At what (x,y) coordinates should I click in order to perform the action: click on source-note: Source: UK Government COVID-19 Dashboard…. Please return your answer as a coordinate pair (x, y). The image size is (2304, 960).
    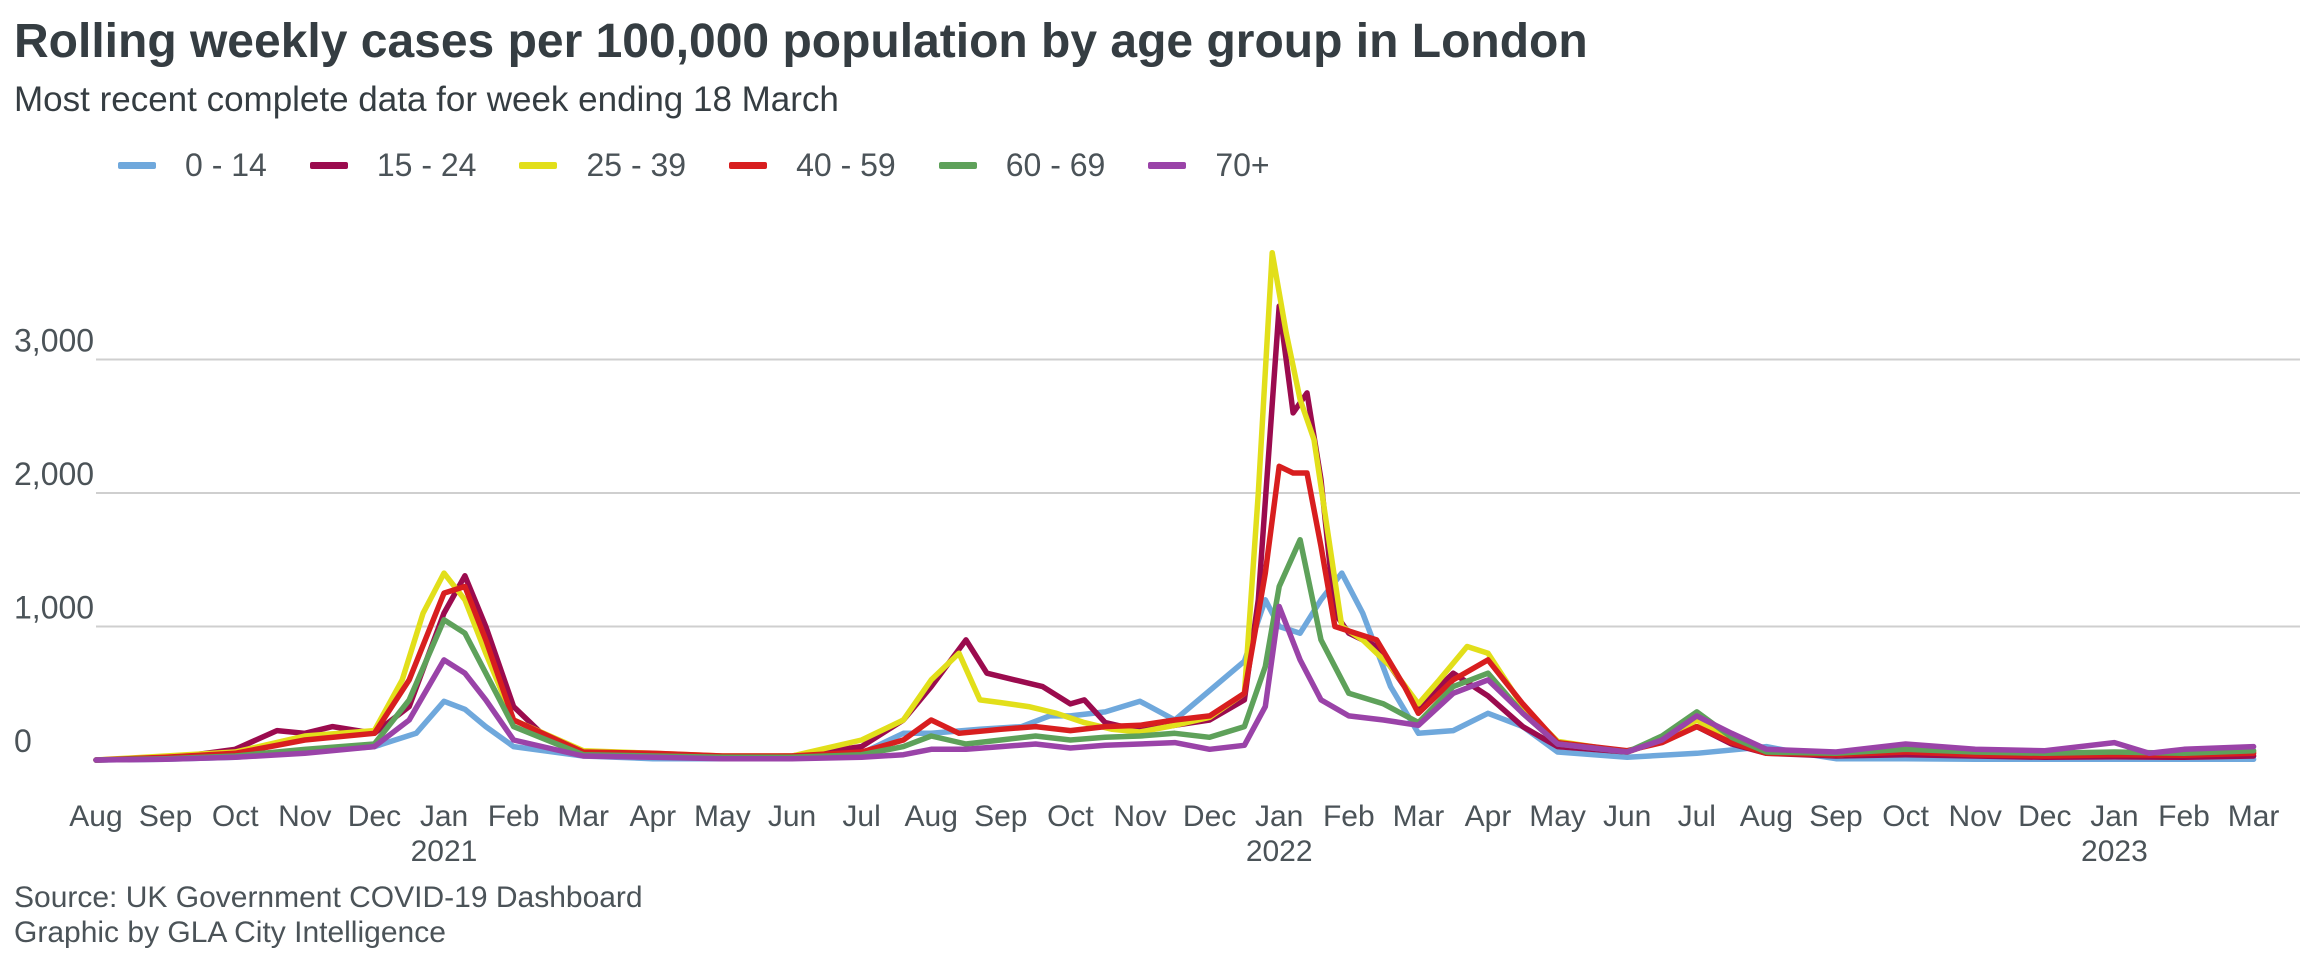
    Looking at the image, I should click on (328, 915).